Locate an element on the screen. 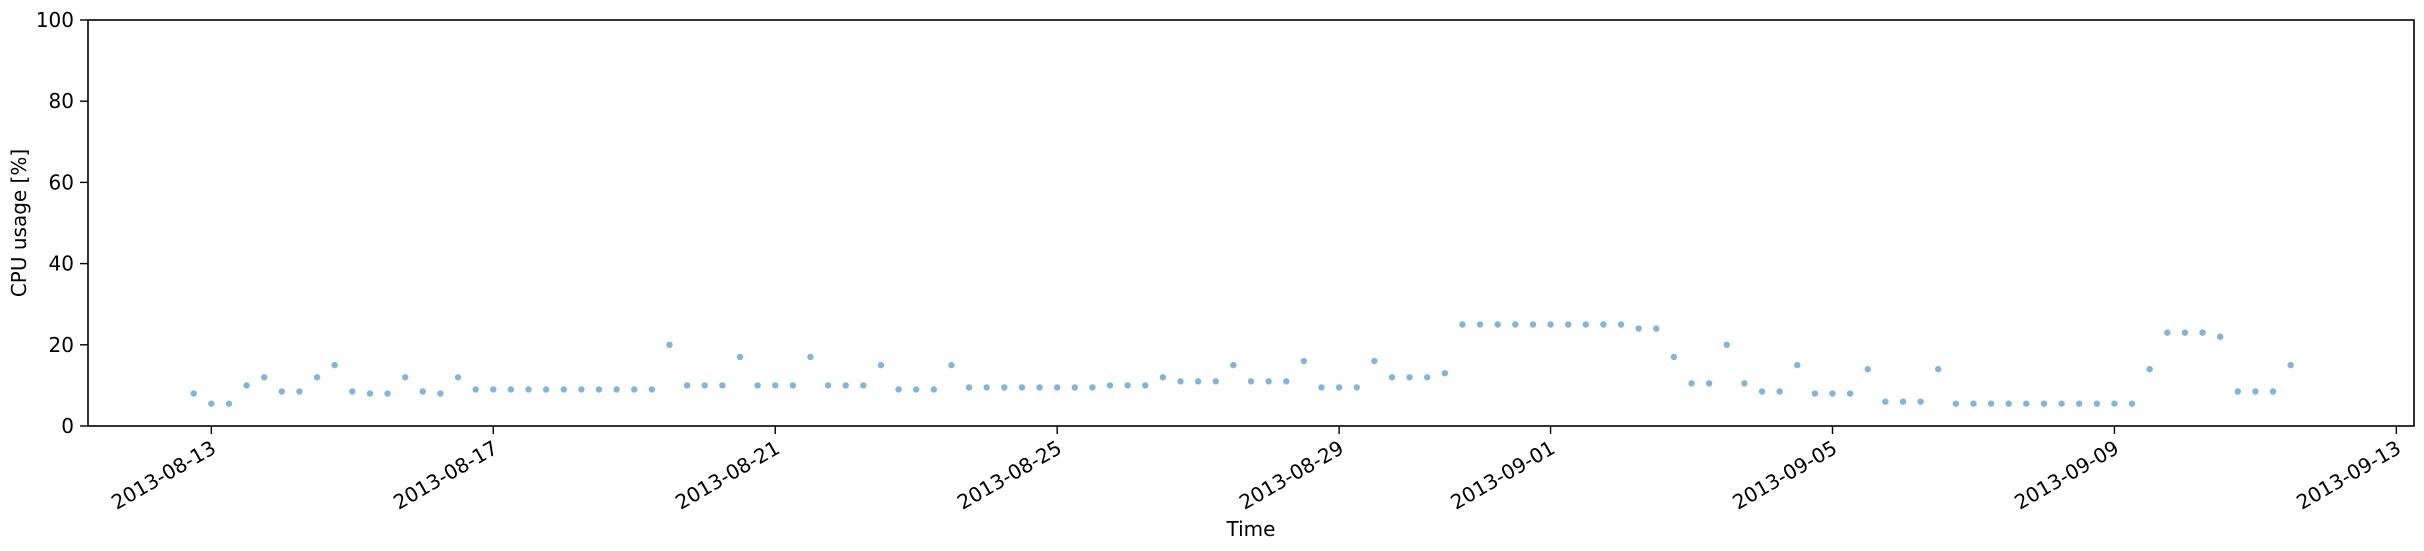 Image resolution: width=2424 pixels, height=551 pixels. data-points is located at coordinates (1242, 364).